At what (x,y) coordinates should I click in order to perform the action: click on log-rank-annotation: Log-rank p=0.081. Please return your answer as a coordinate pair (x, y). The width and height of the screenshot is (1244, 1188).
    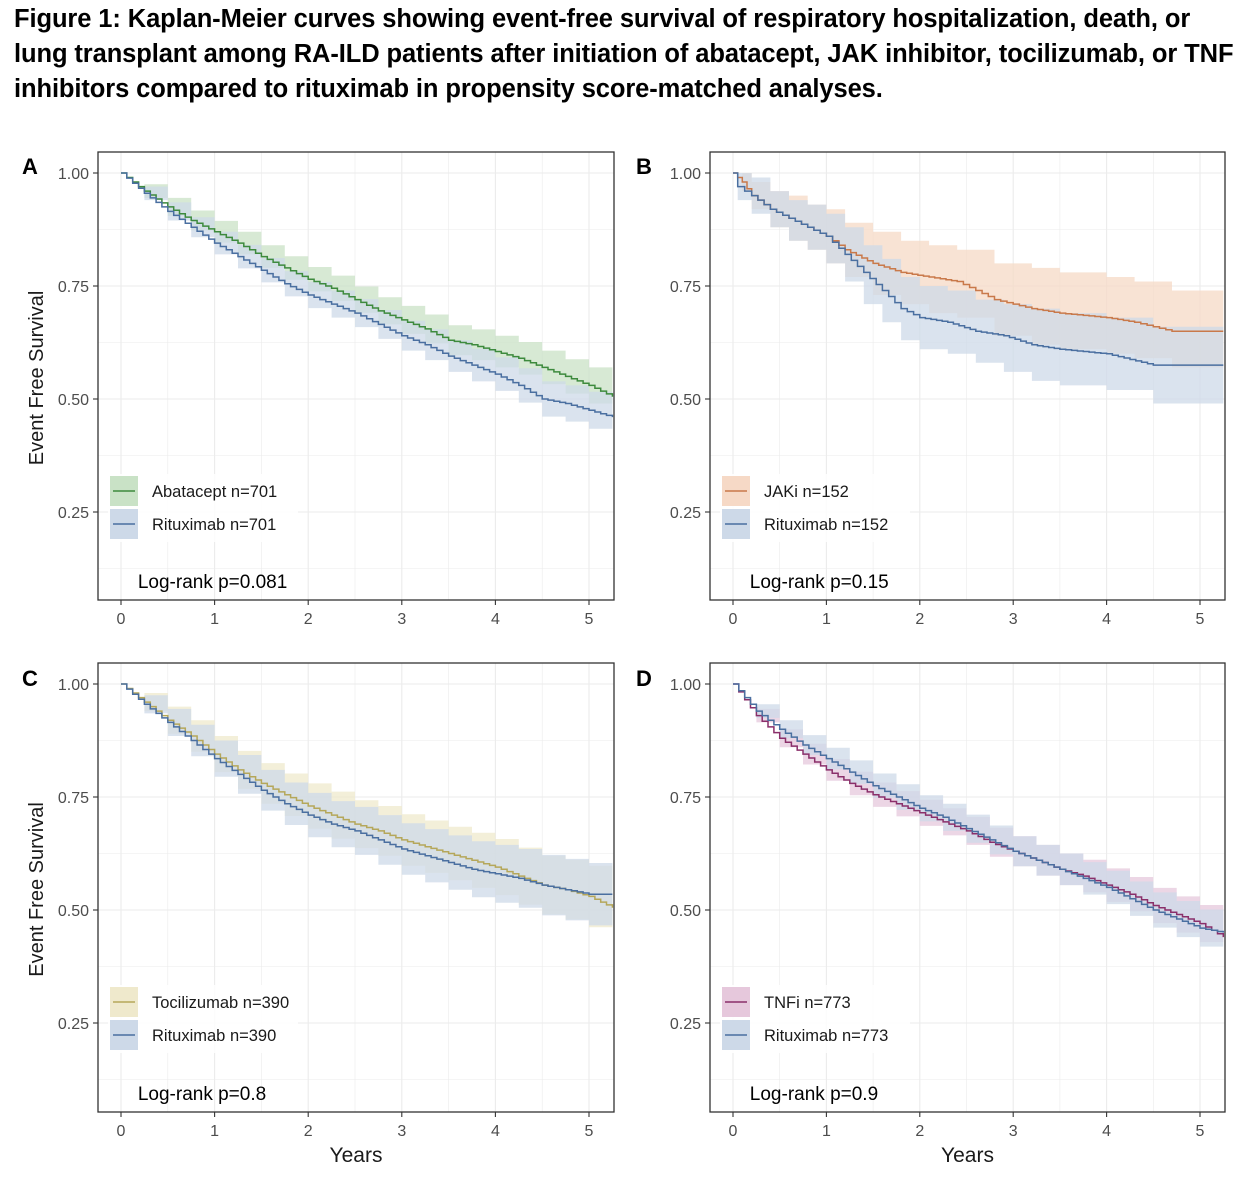
    Looking at the image, I should click on (212, 582).